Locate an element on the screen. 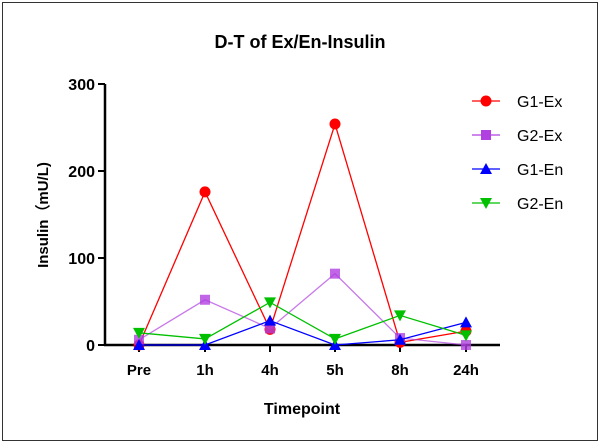 The height and width of the screenshot is (443, 600). legend-label-g2-ex: G2-Ex is located at coordinates (539, 136).